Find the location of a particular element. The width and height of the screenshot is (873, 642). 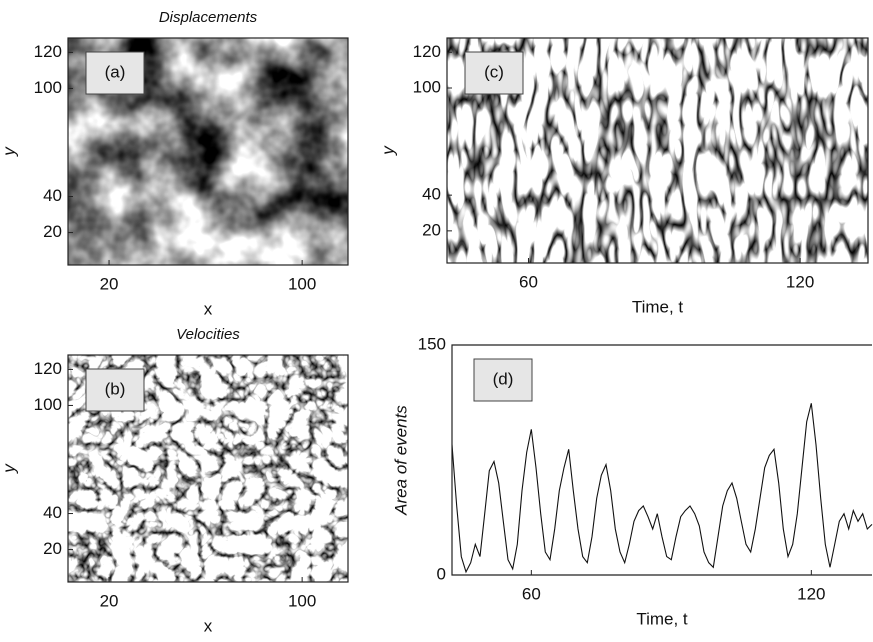

panel-label: (a) is located at coordinates (115, 71).